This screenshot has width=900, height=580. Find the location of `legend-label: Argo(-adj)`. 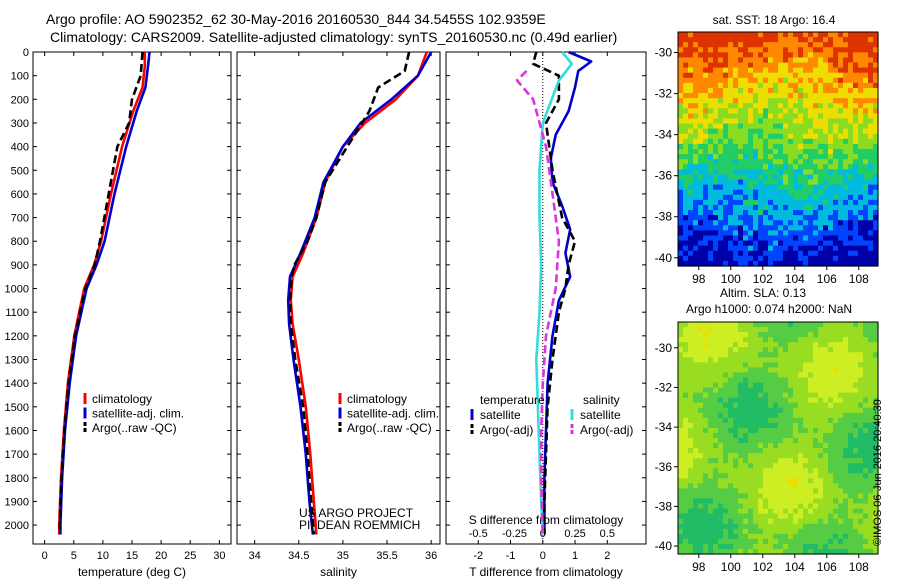

legend-label: Argo(-adj) is located at coordinates (606, 430).